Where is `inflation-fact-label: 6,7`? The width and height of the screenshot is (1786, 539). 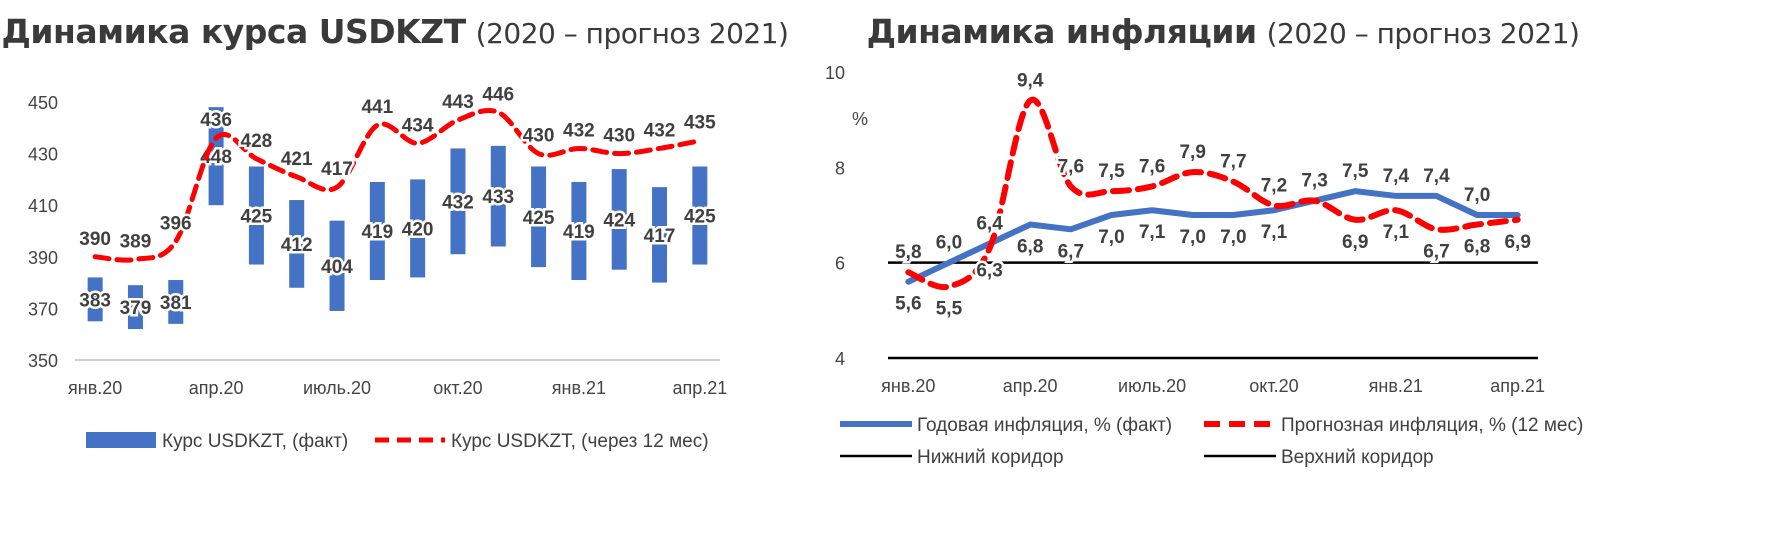 inflation-fact-label: 6,7 is located at coordinates (1071, 251).